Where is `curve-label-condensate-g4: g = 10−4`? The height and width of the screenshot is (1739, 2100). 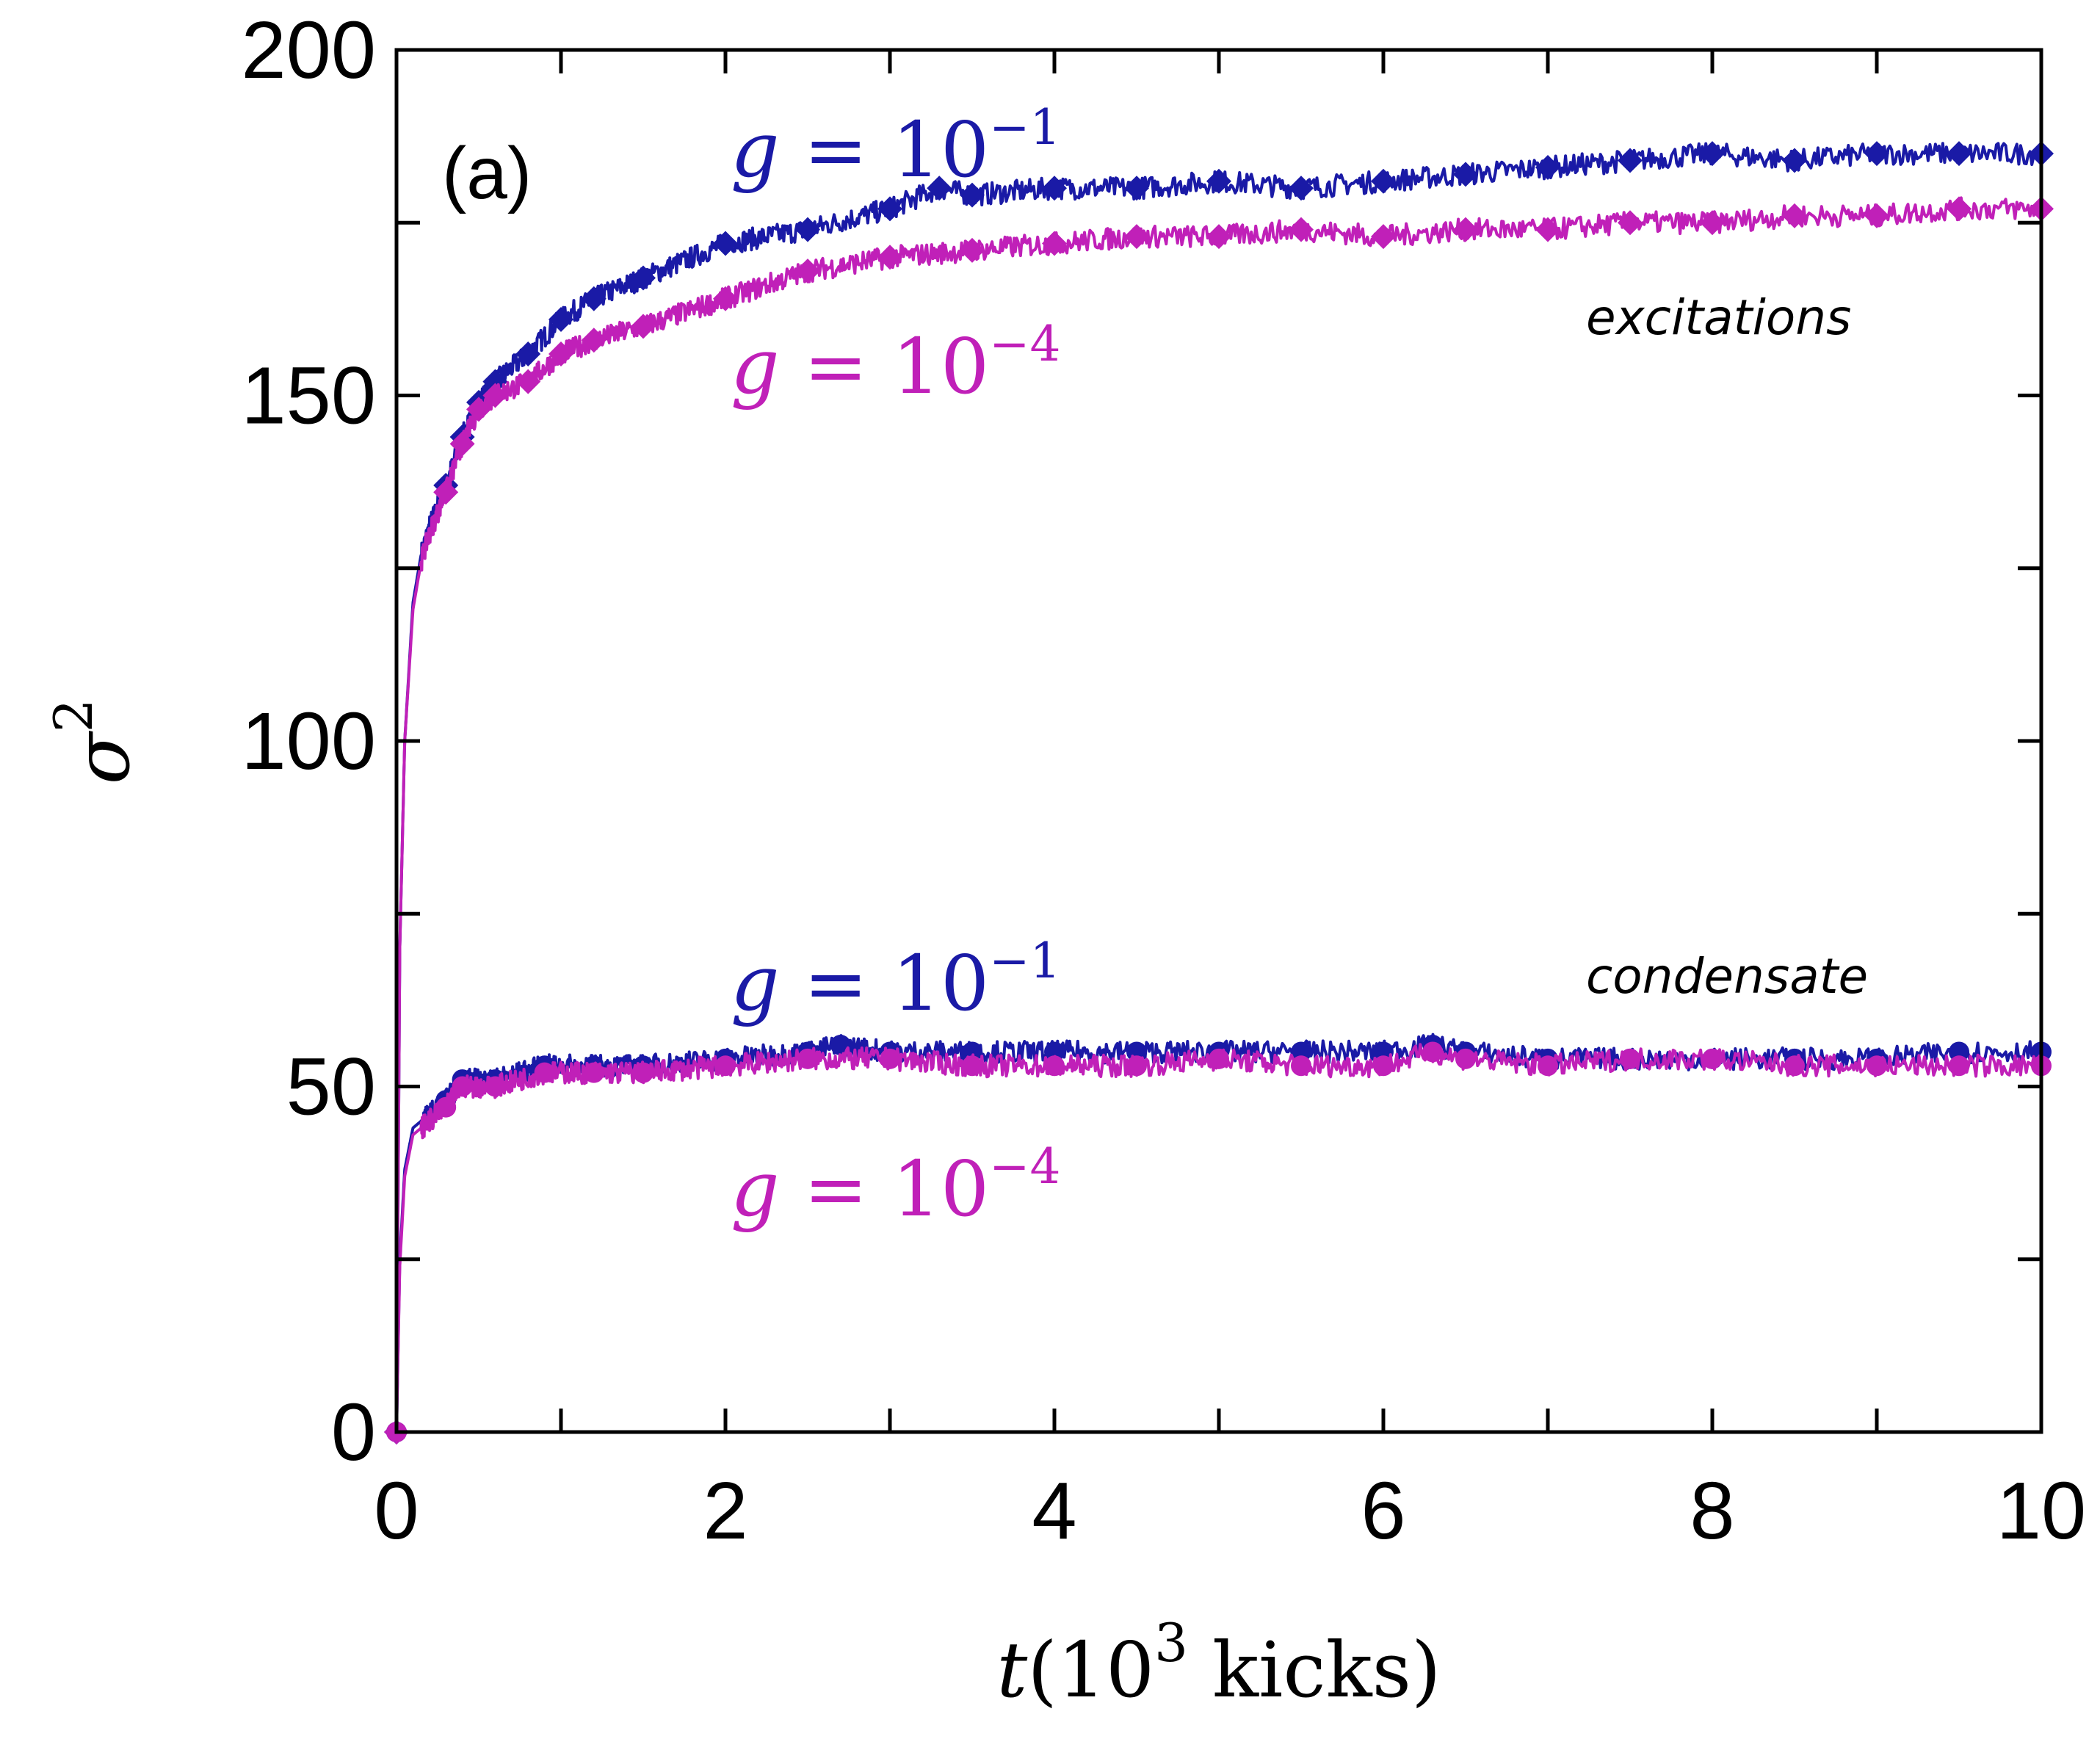 curve-label-condensate-g4: g = 10−4 is located at coordinates (896, 1186).